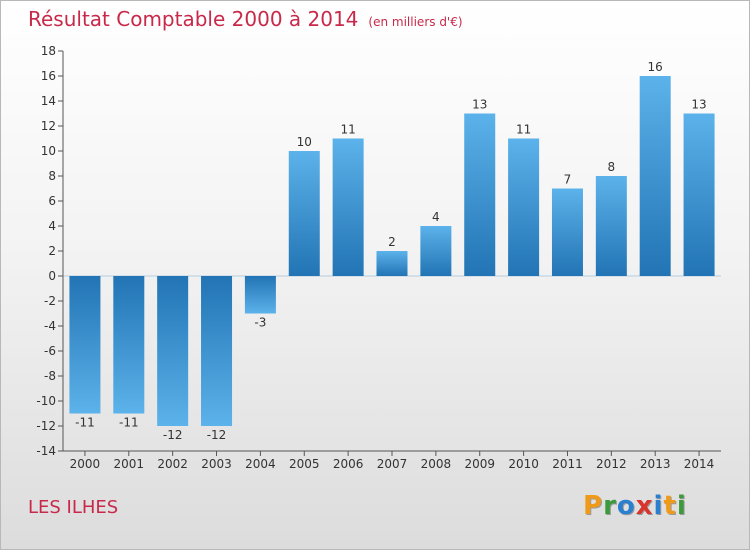 This screenshot has width=750, height=550. I want to click on y-tick-label: -6, so click(50, 351).